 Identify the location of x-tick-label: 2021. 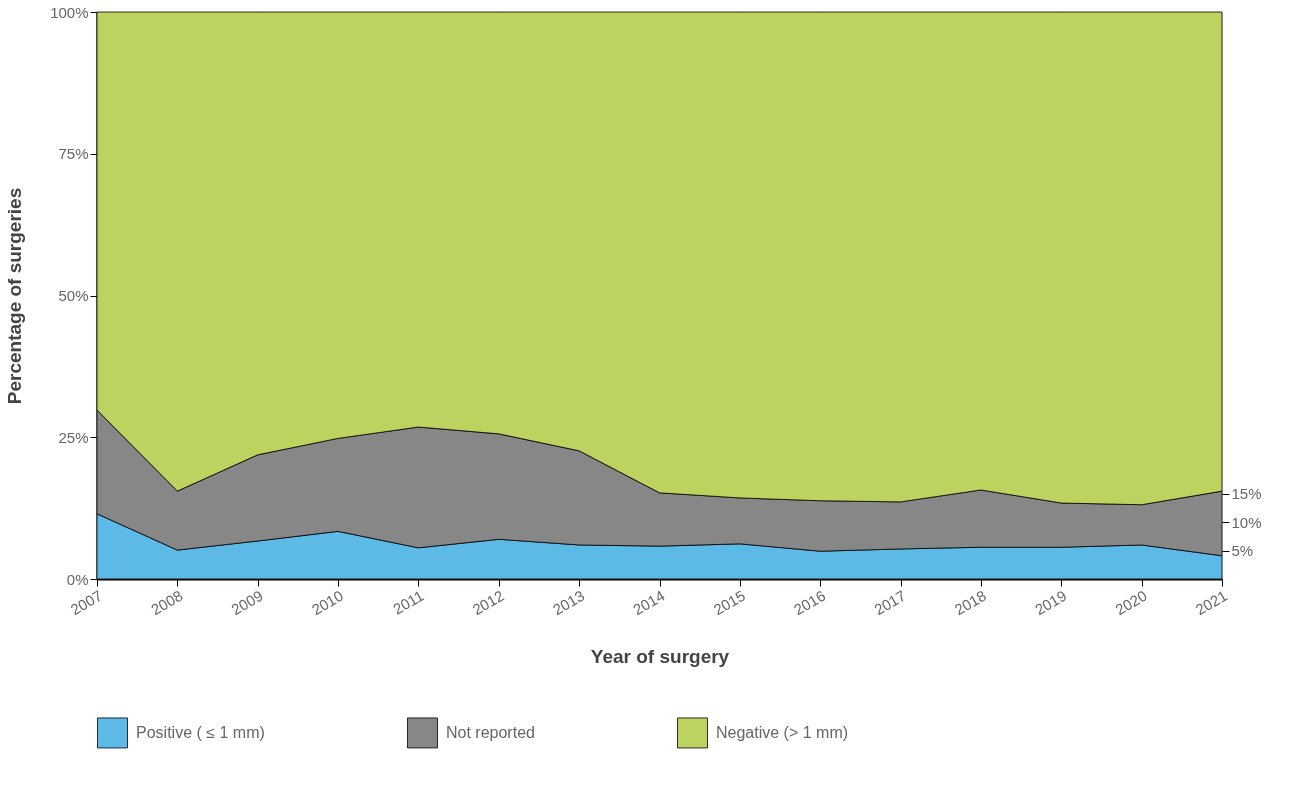
(1211, 602).